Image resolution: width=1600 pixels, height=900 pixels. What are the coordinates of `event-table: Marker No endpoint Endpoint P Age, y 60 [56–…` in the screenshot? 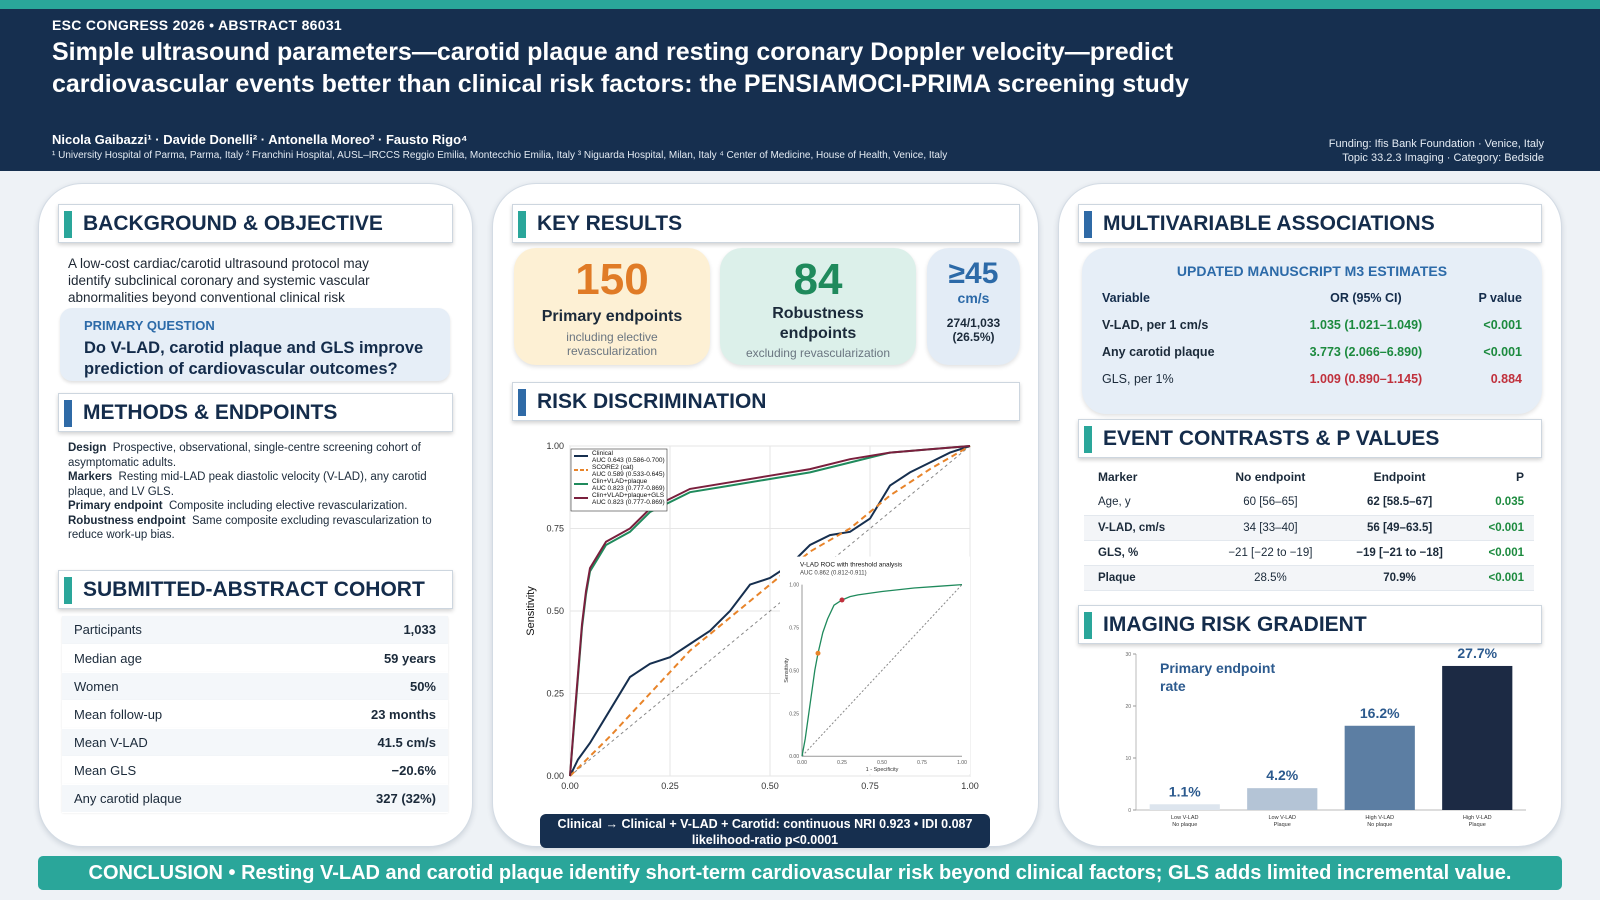 It's located at (1309, 527).